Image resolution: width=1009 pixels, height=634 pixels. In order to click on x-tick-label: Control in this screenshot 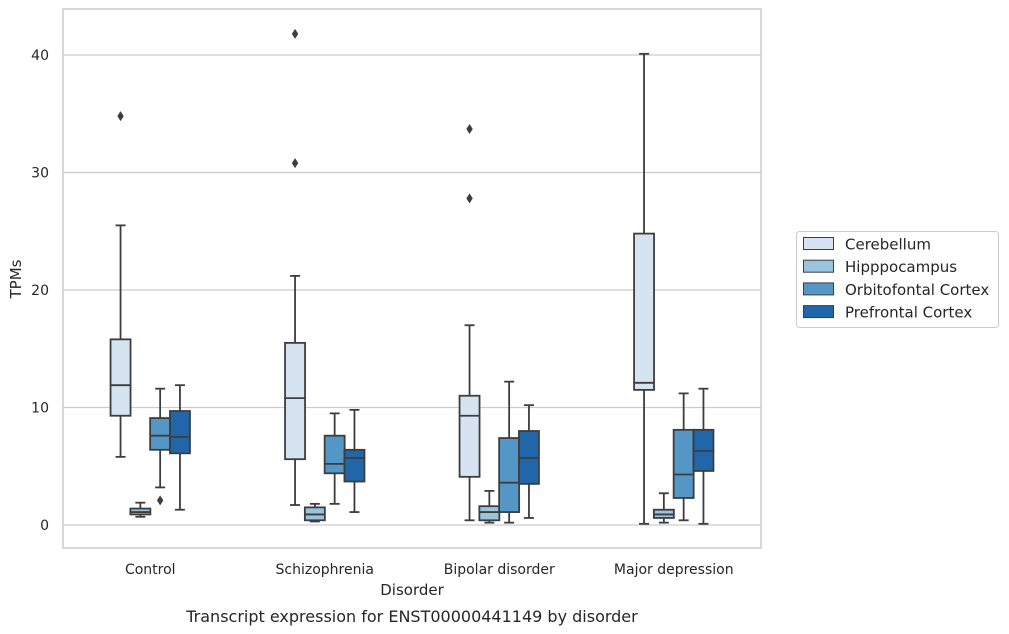, I will do `click(150, 570)`.